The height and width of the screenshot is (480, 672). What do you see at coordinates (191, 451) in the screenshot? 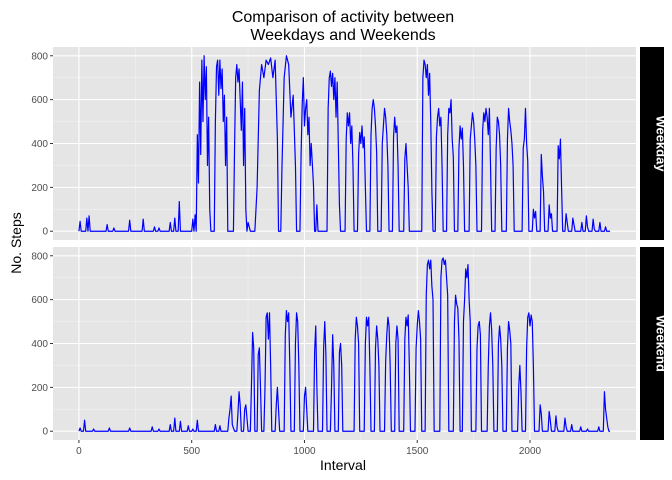
I see `x-tick-label: 500` at bounding box center [191, 451].